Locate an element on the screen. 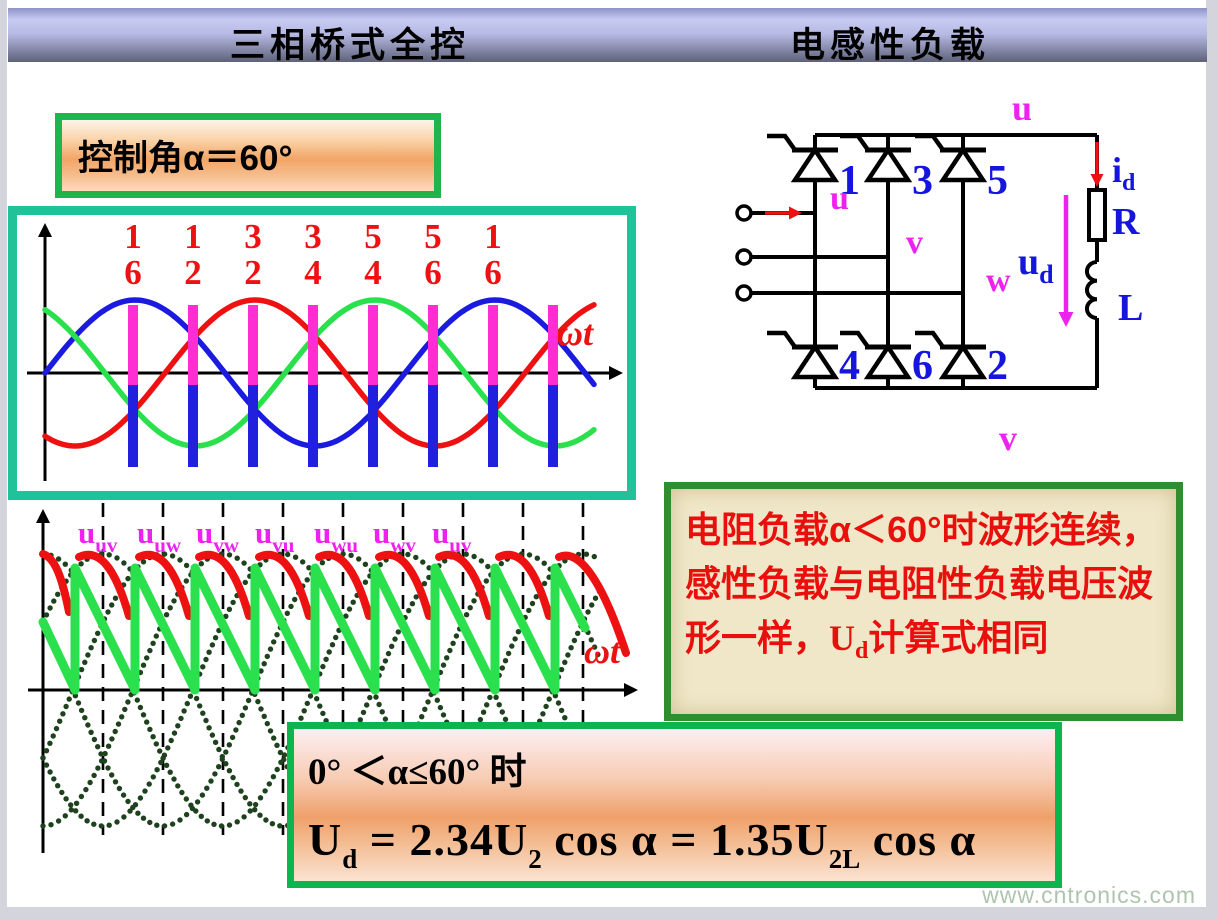 This screenshot has height=919, width=1218. header-title-left: 三相桥式全控 is located at coordinates (350, 45).